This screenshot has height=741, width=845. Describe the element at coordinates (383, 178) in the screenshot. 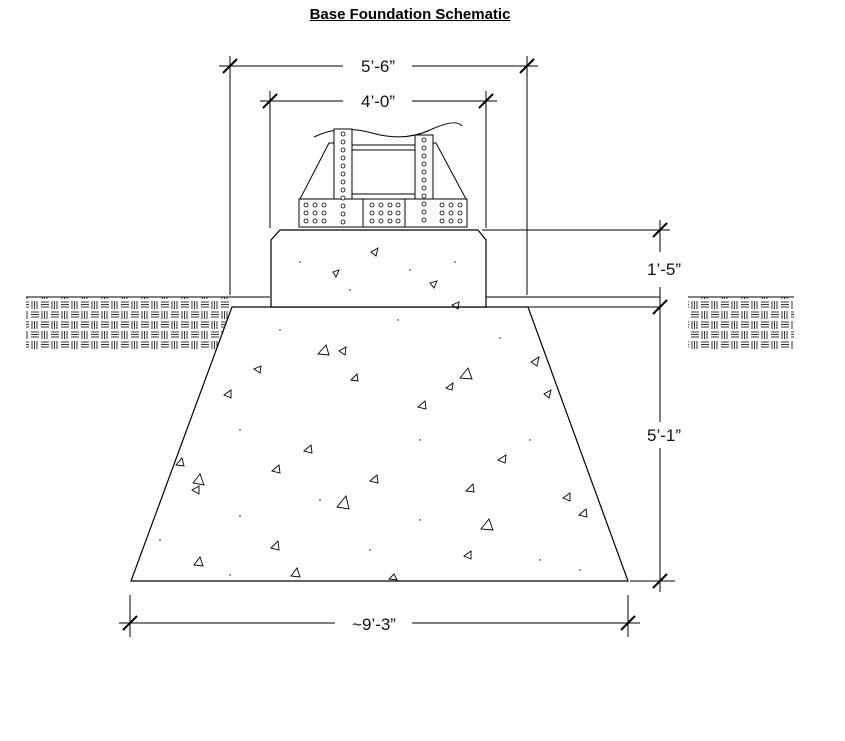

I see `bolt-holes` at that location.